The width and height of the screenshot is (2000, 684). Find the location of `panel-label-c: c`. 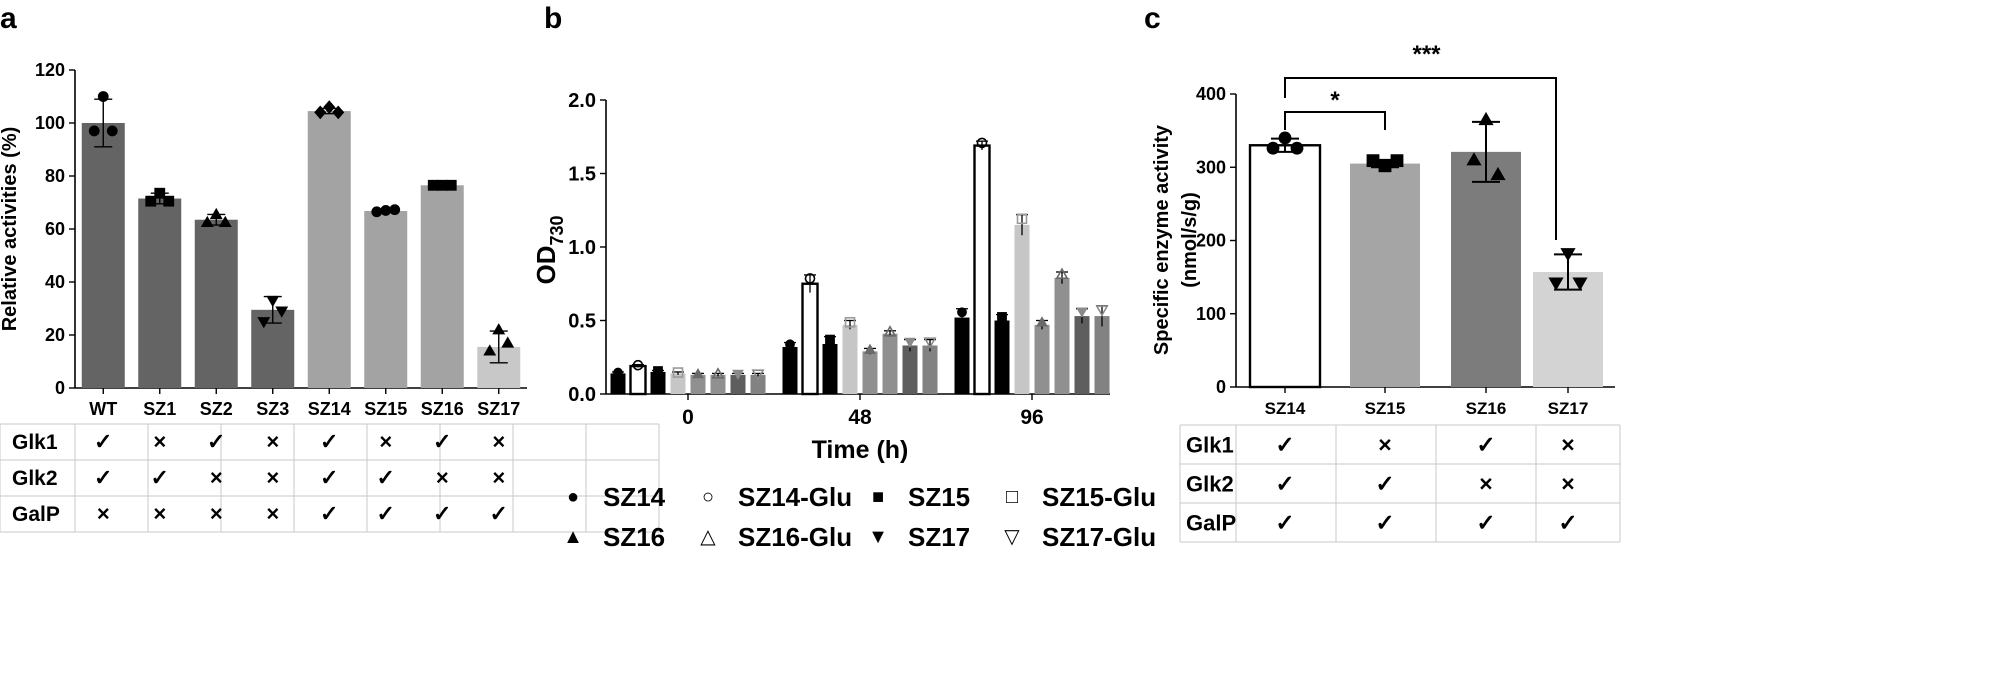

panel-label-c: c is located at coordinates (1152, 18).